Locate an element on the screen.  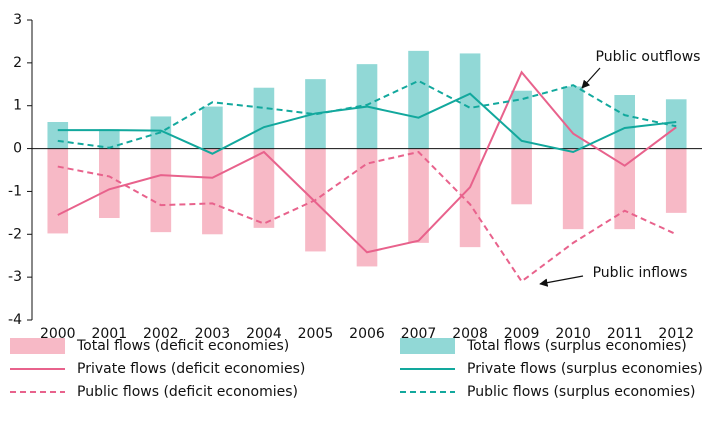
x-tick-label: 2005 is located at coordinates (316, 334).